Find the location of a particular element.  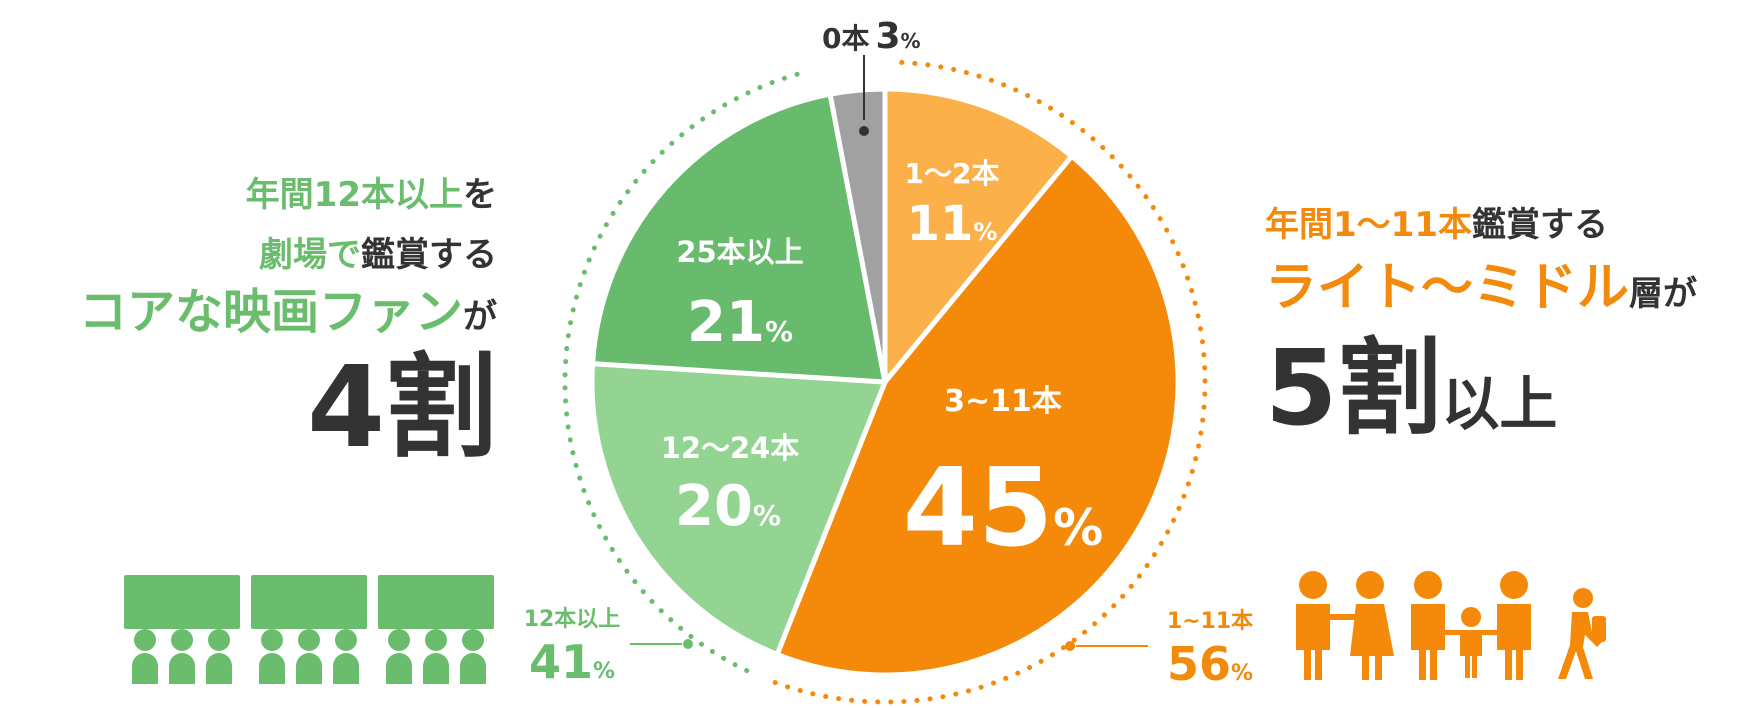

group-value-1-11-number: 56 is located at coordinates (1199, 664).